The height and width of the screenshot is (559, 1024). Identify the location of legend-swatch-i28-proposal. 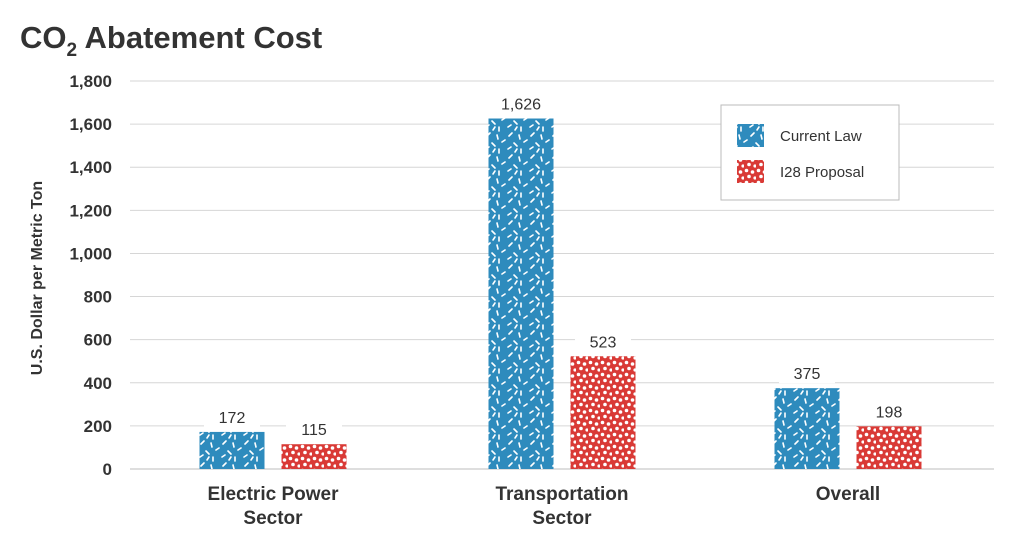
(750, 171).